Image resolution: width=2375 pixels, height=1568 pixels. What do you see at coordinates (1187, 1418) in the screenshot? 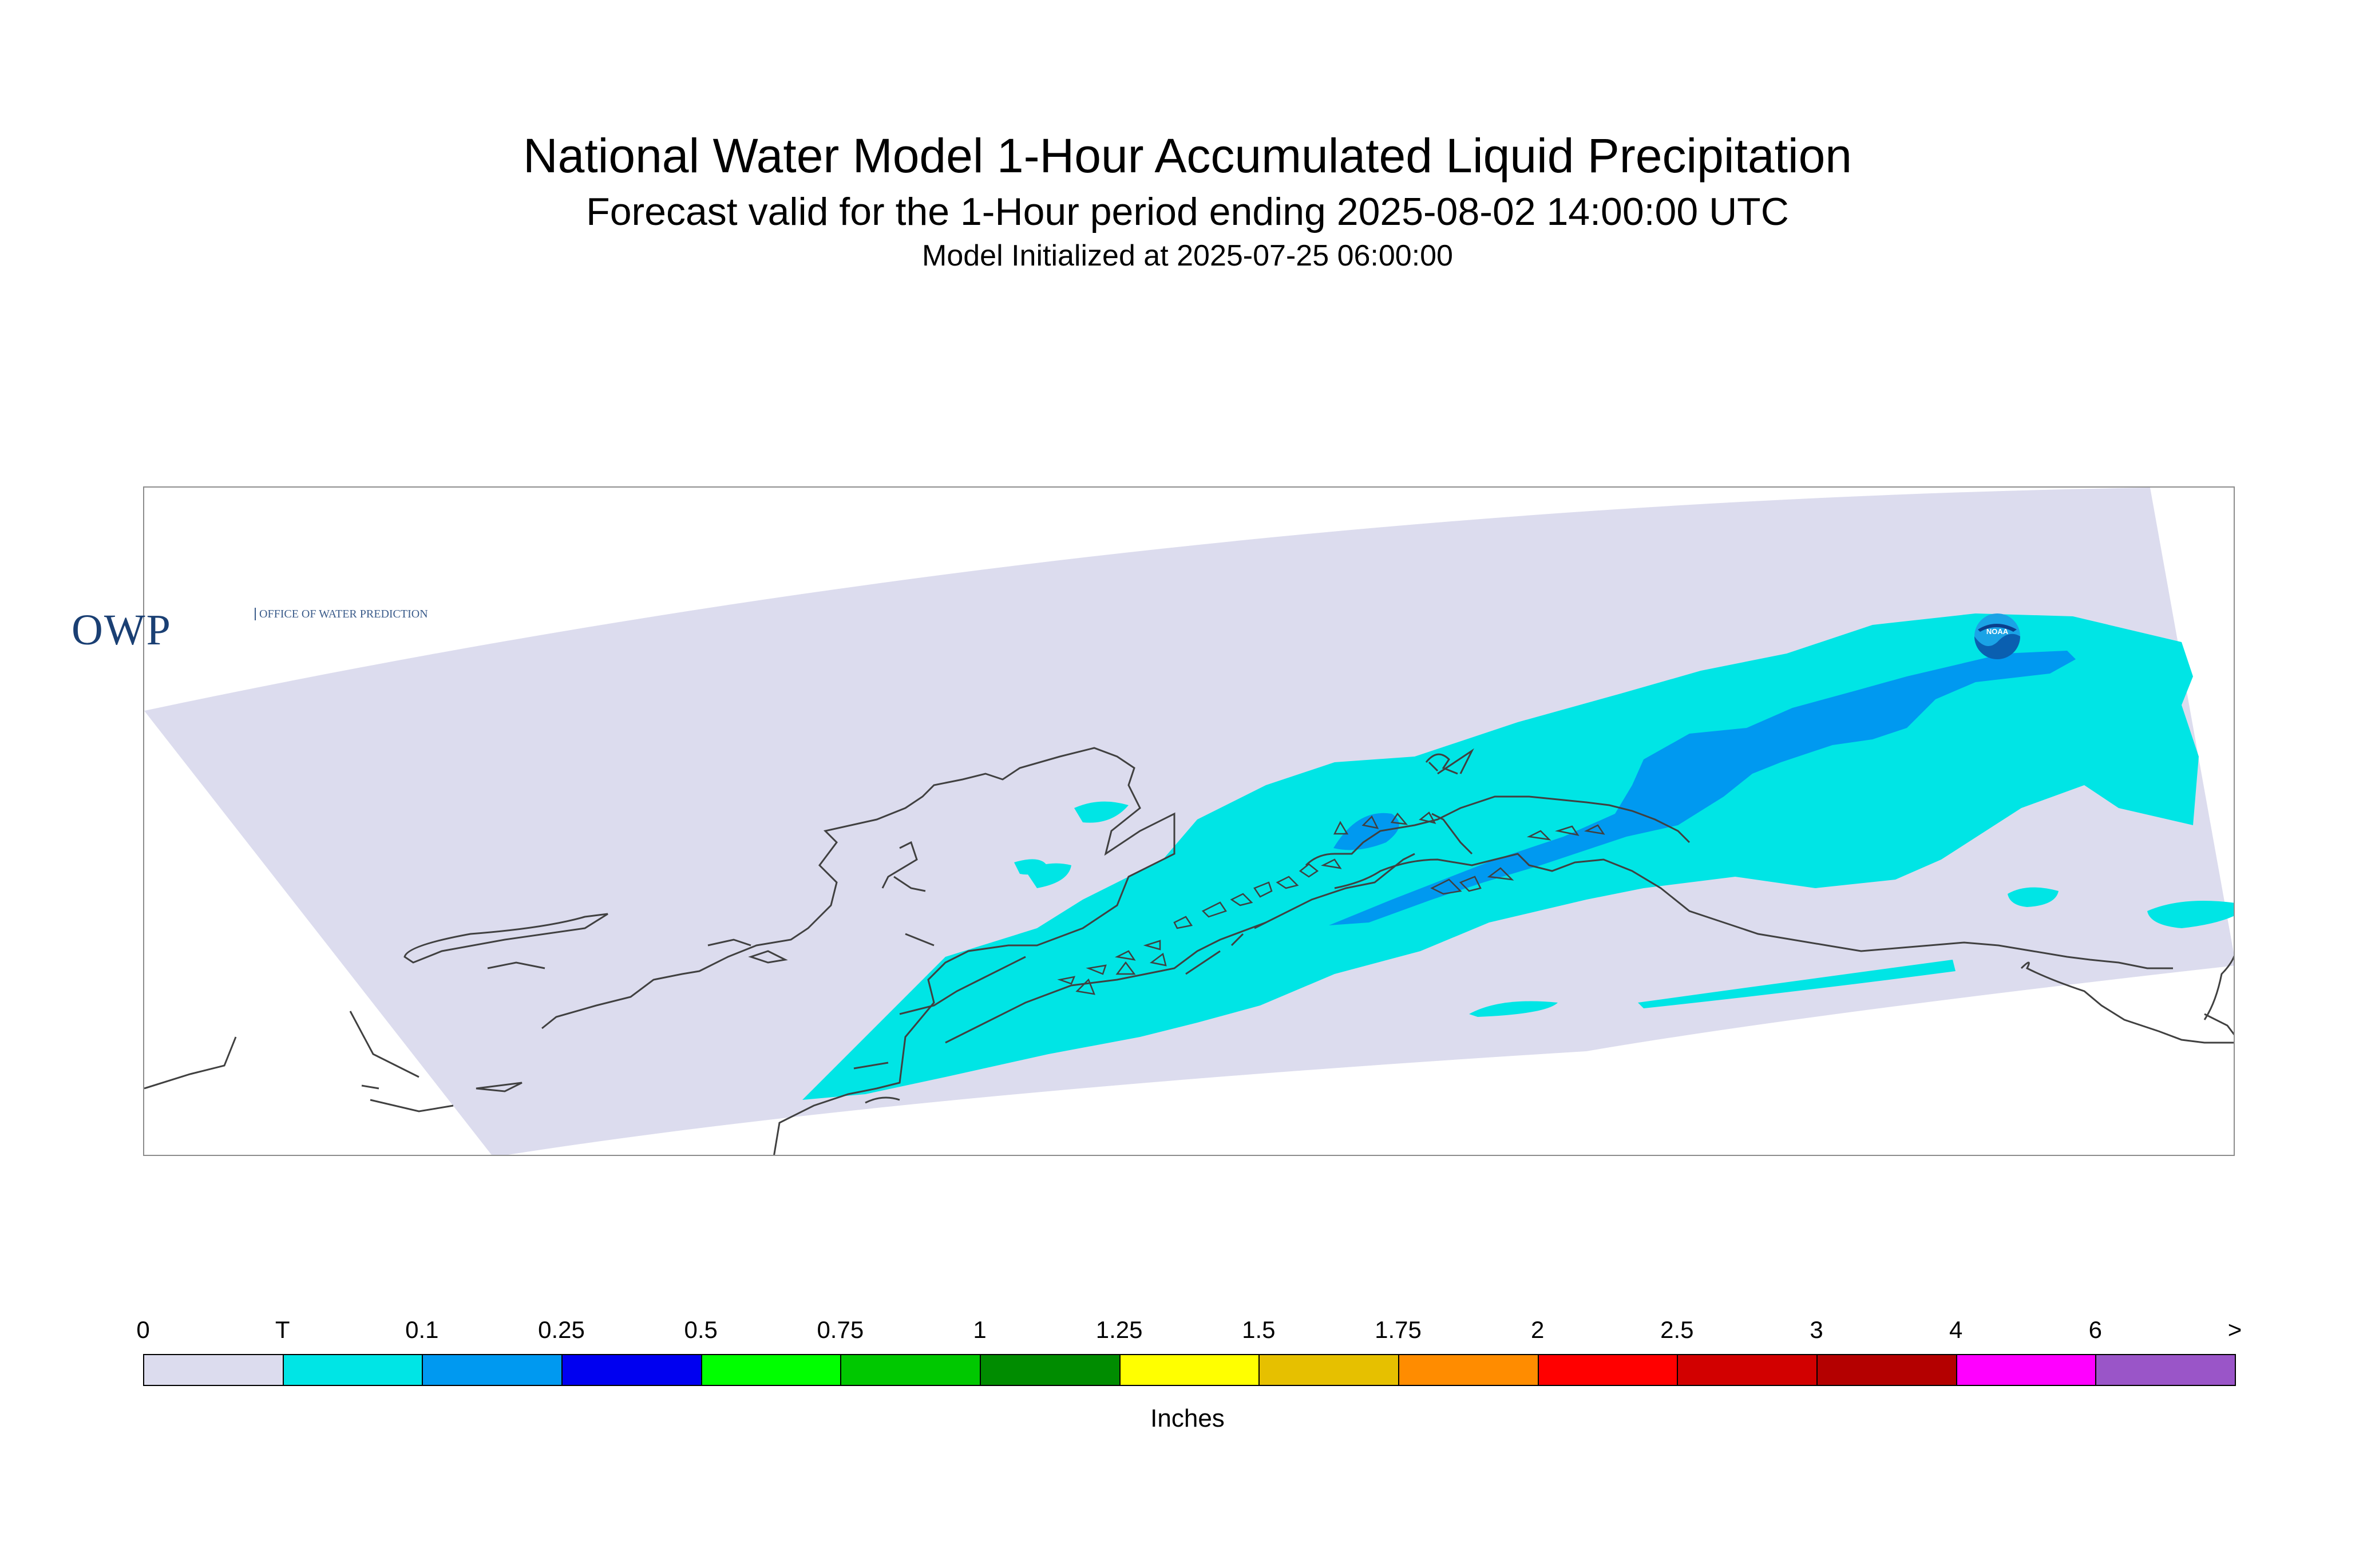
I see `legend-units: Inches` at bounding box center [1187, 1418].